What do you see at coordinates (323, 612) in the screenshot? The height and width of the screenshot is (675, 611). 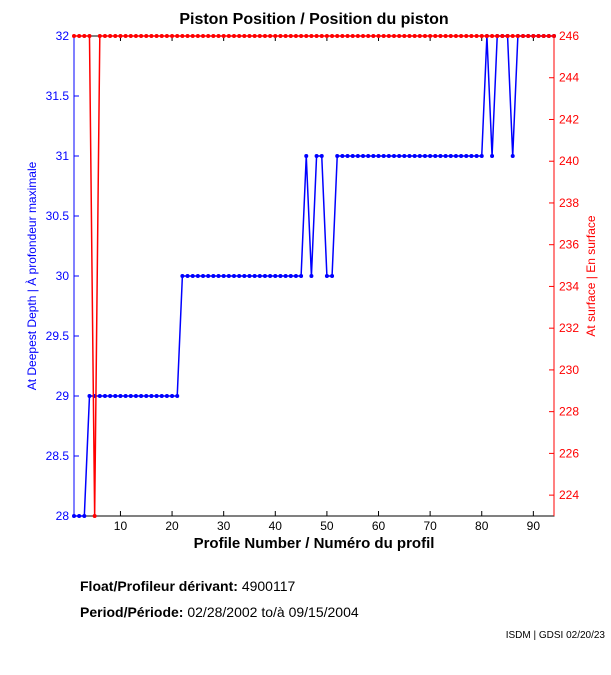 I see `period-end: 09/15/2004` at bounding box center [323, 612].